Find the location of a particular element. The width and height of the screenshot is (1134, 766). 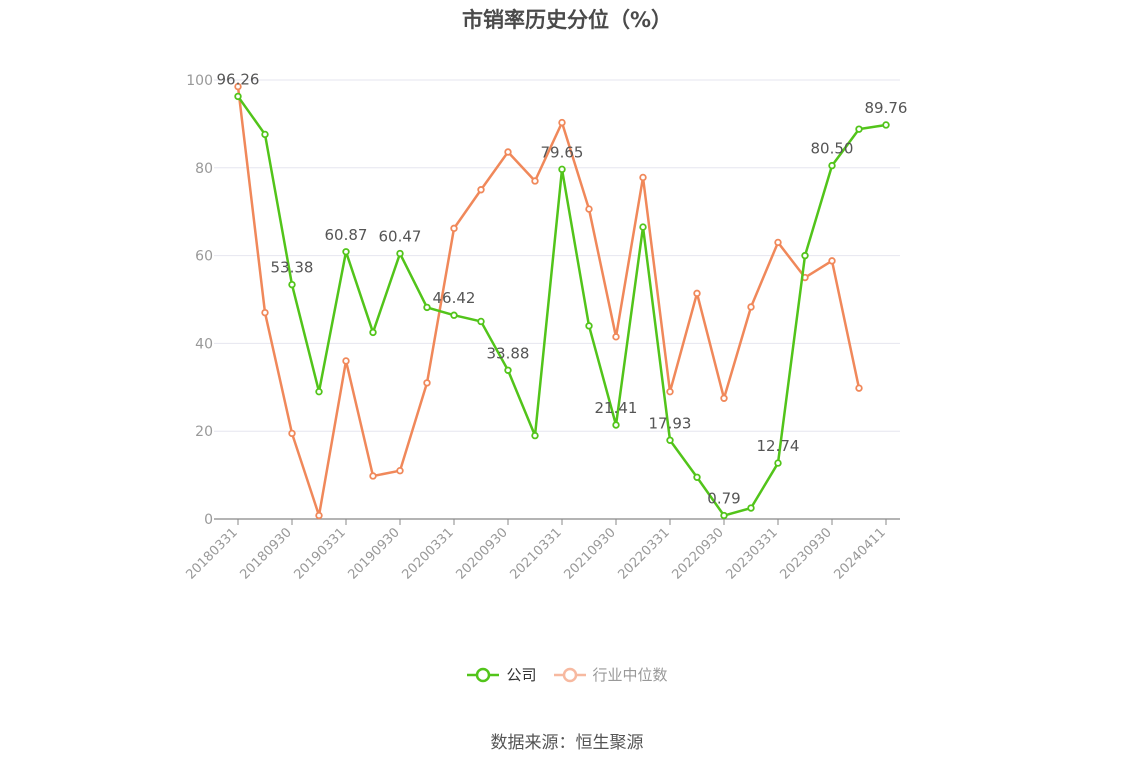

legend-company-icon is located at coordinates (483, 674).